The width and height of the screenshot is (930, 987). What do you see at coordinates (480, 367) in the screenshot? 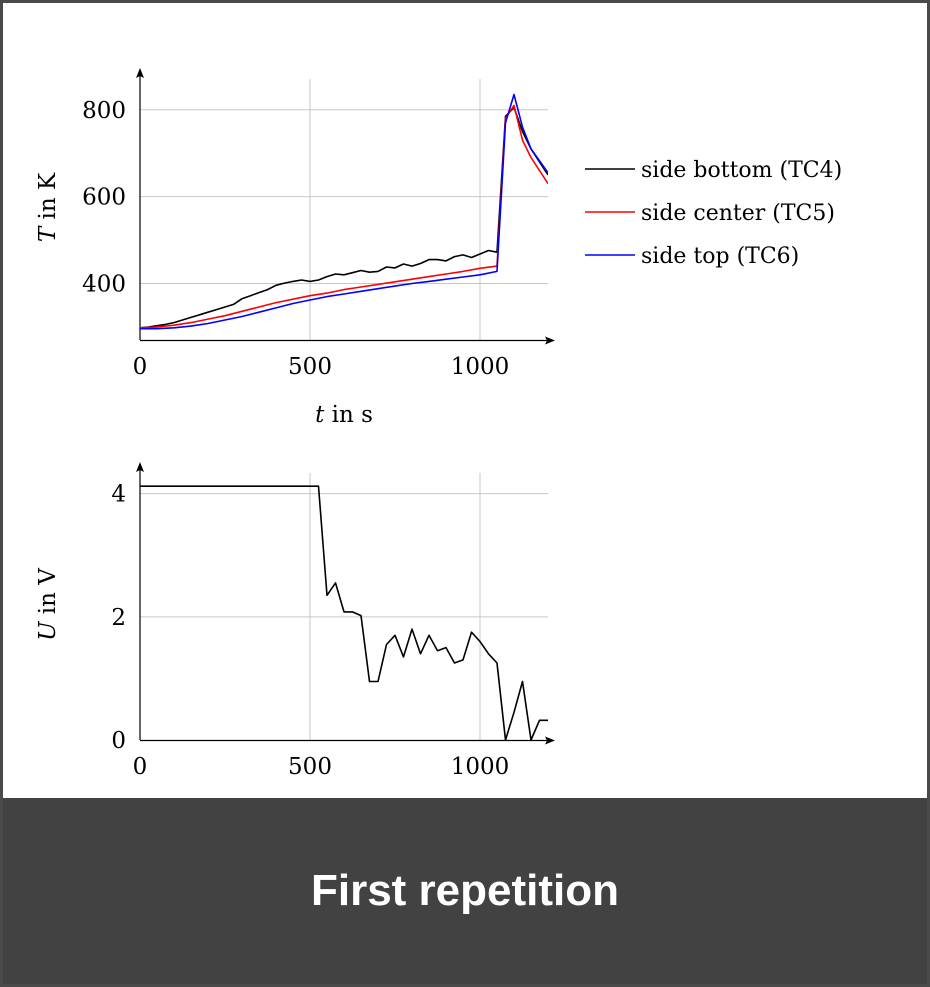
I see `temperature-xtick-label-2: 1000` at bounding box center [480, 367].